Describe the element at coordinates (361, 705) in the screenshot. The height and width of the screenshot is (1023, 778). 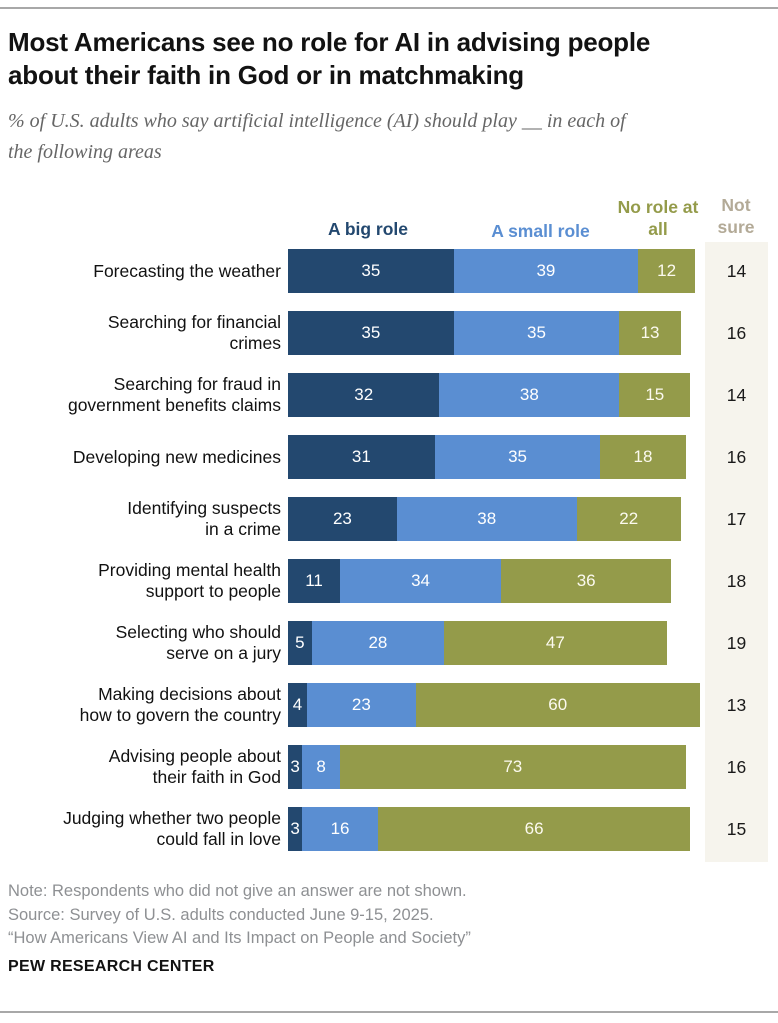
I see `segment-small-role: 23` at that location.